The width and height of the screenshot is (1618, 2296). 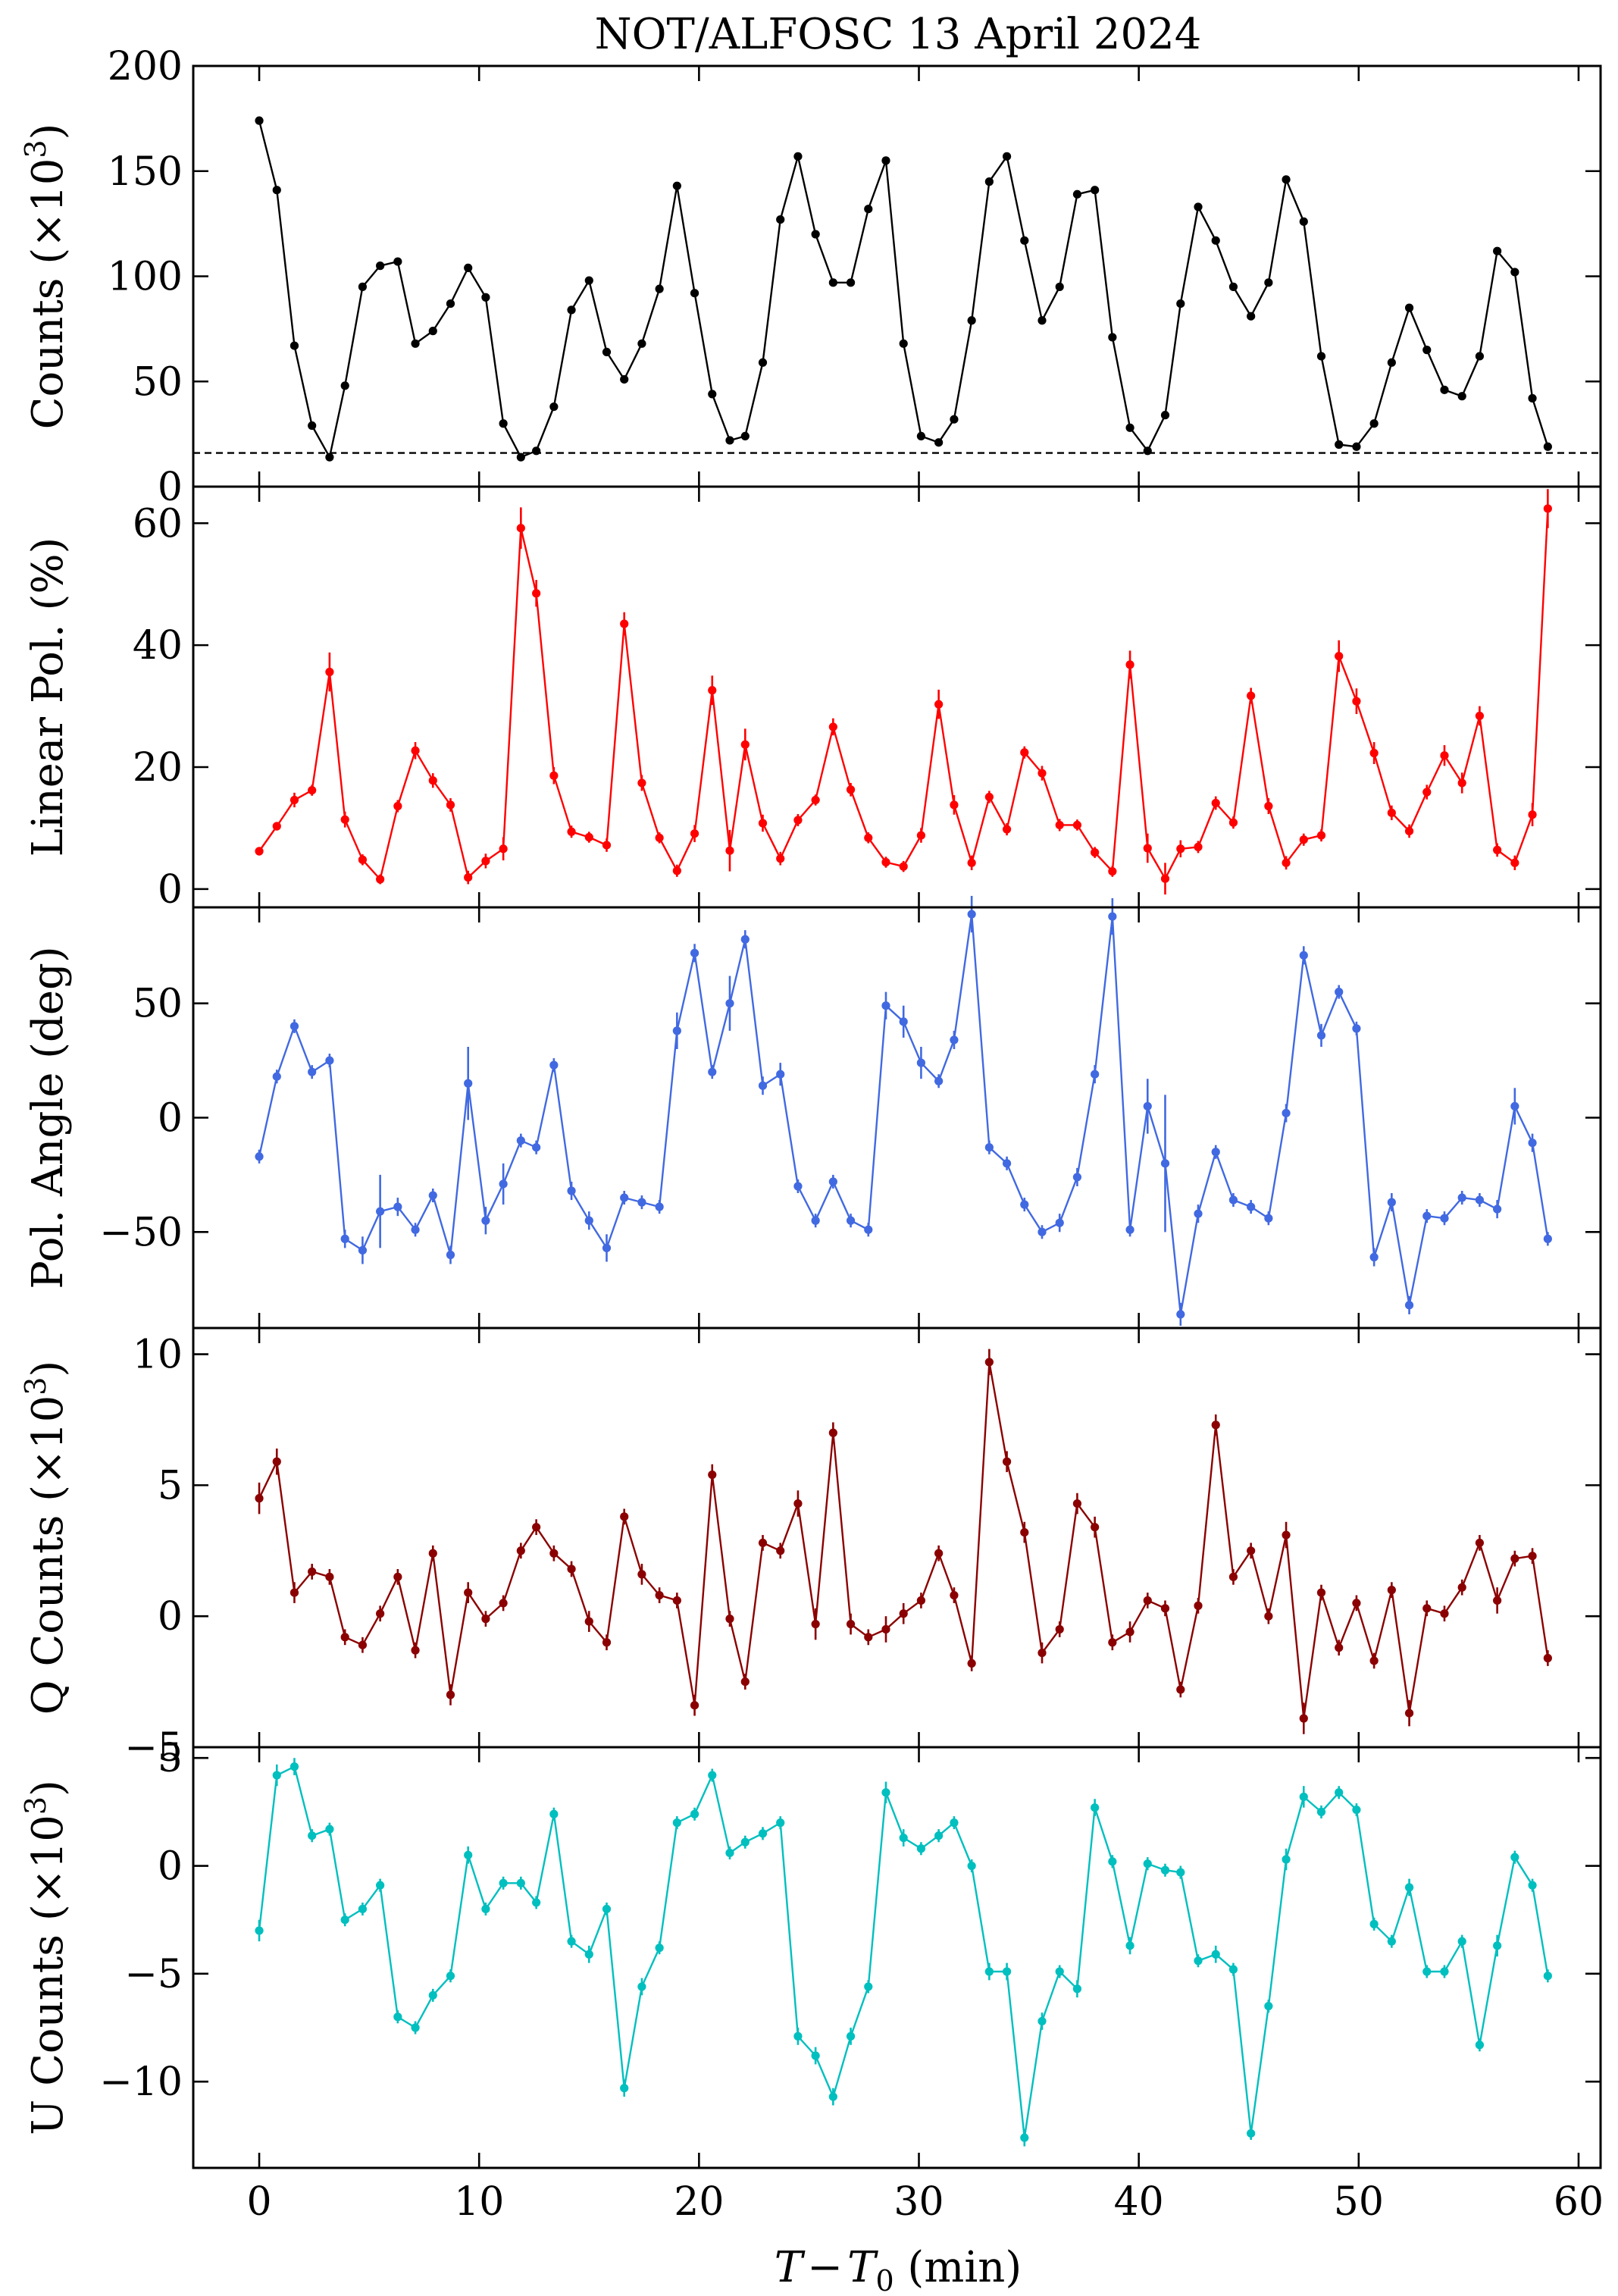 What do you see at coordinates (699, 2202) in the screenshot?
I see `x-tick-label: 20` at bounding box center [699, 2202].